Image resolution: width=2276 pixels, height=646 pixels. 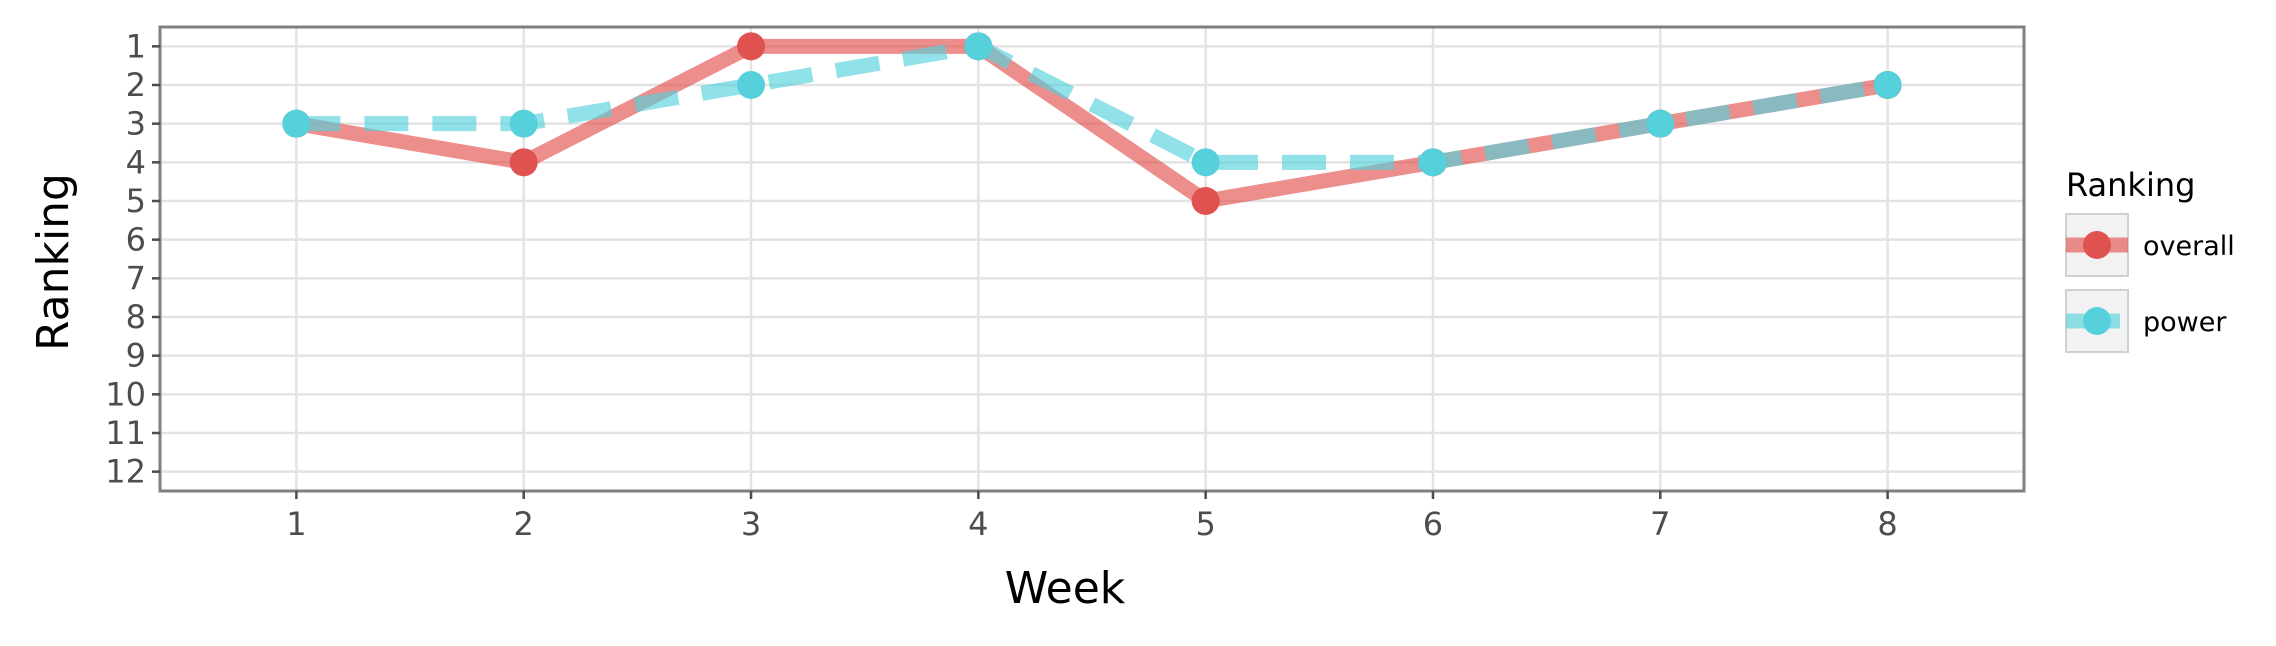 I want to click on y-tick-label: 10, so click(x=125, y=394).